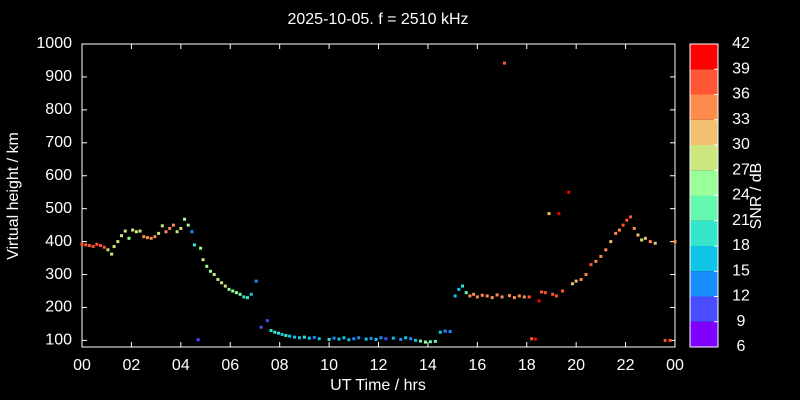 Image resolution: width=800 pixels, height=400 pixels. What do you see at coordinates (741, 245) in the screenshot?
I see `colorbar-tick-label: 18` at bounding box center [741, 245].